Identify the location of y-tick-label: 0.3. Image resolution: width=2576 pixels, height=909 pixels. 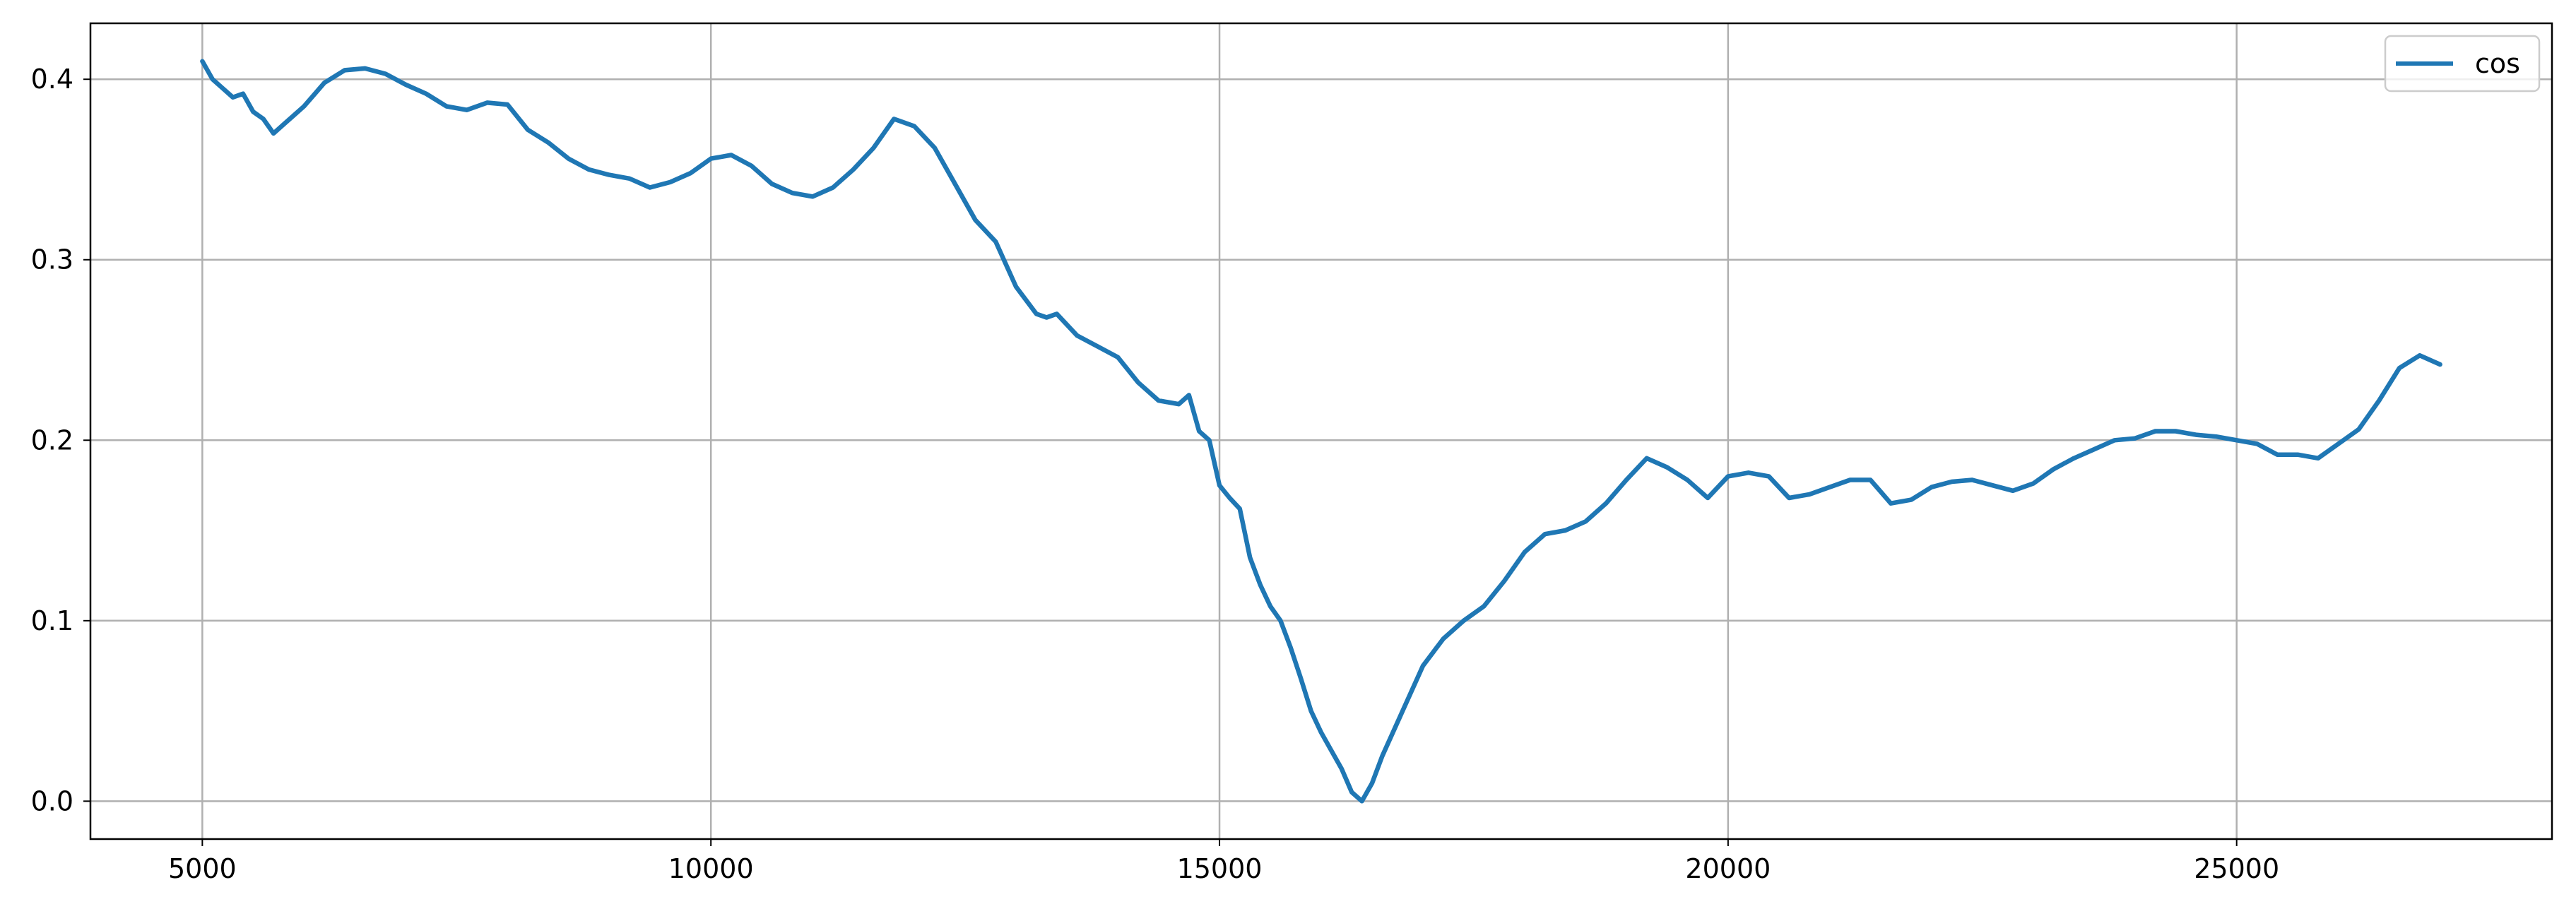
(52, 259).